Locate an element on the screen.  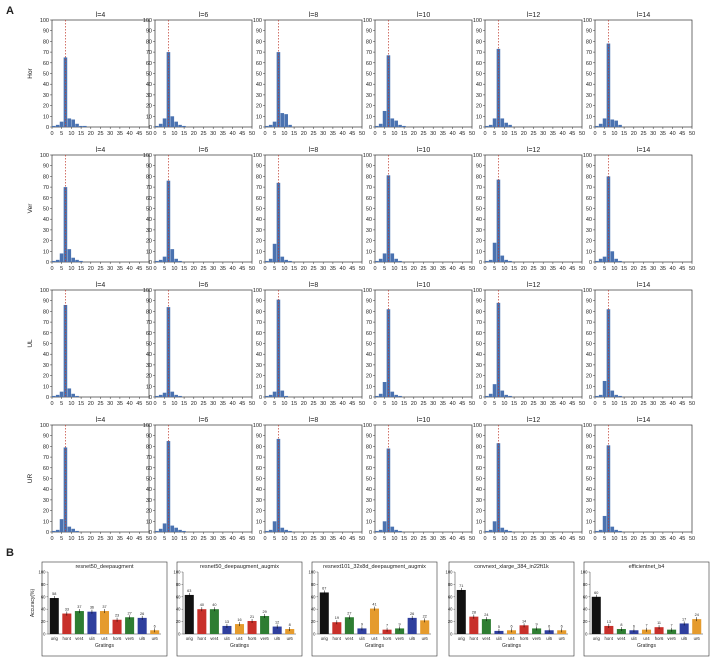
y-tick-label: 20 is located at coordinates (479, 512).